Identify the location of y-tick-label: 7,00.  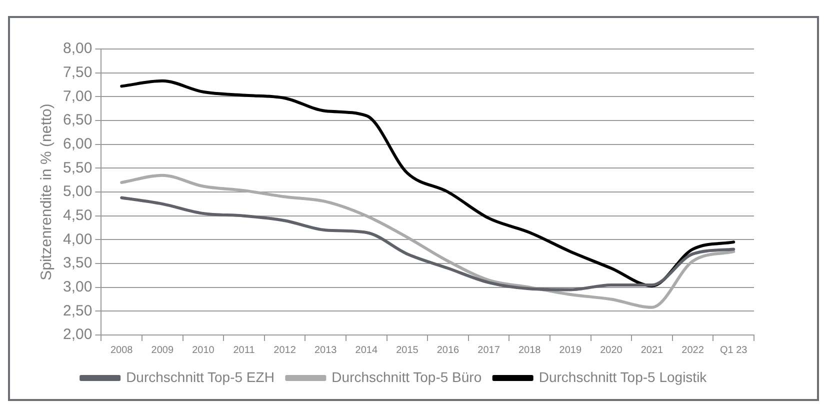
(77, 96).